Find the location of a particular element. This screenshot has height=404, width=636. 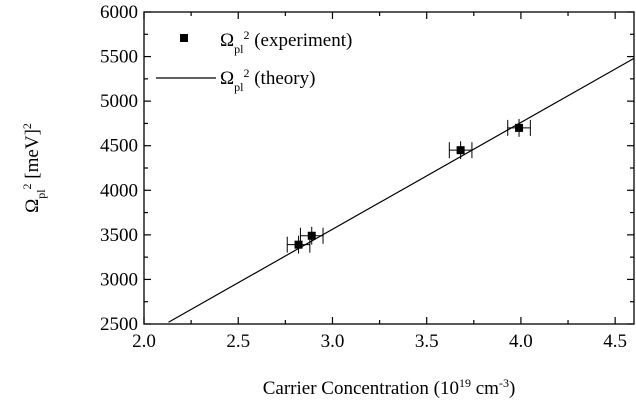

x-tick-labels: 2.0 2.5 3.0 3.5 4.0 4.5 is located at coordinates (379, 341).